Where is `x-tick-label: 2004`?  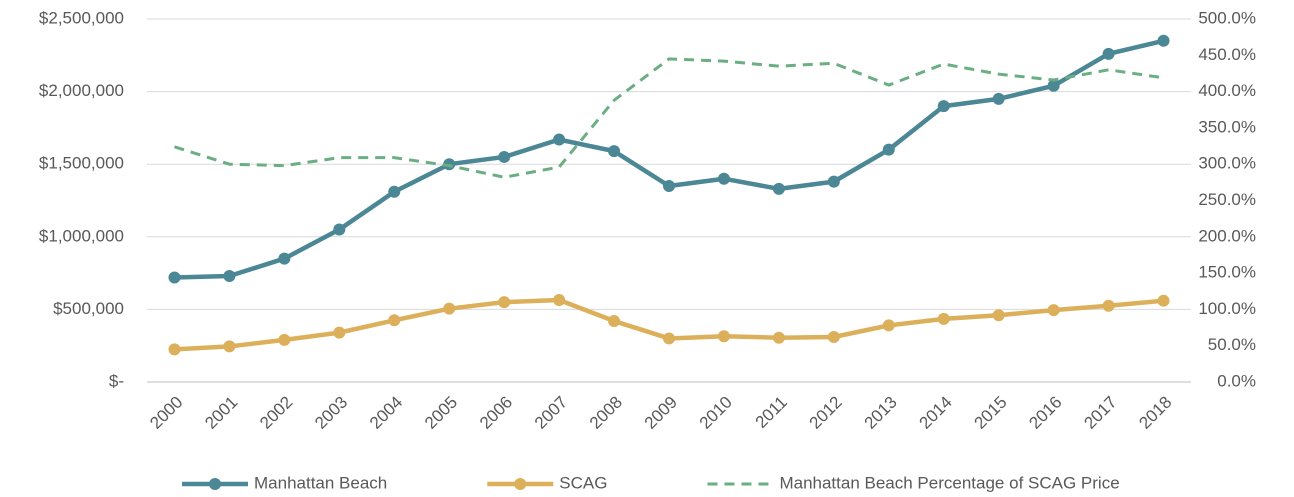
x-tick-label: 2004 is located at coordinates (386, 413).